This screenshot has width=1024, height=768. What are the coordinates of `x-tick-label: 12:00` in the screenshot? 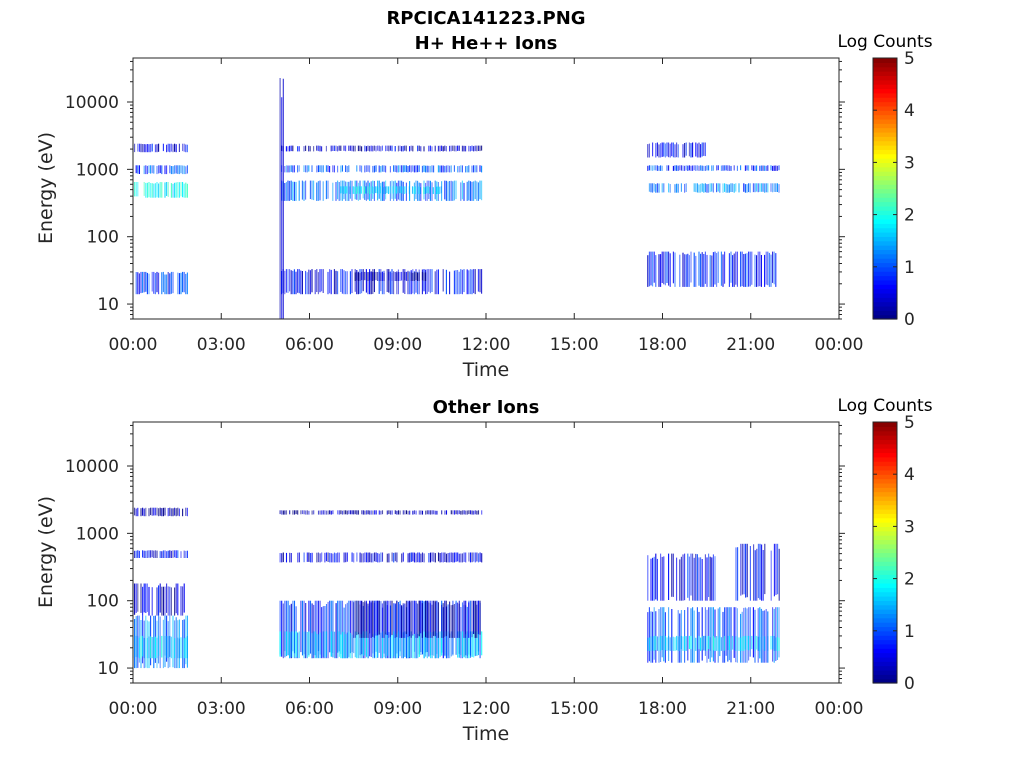 It's located at (486, 345).